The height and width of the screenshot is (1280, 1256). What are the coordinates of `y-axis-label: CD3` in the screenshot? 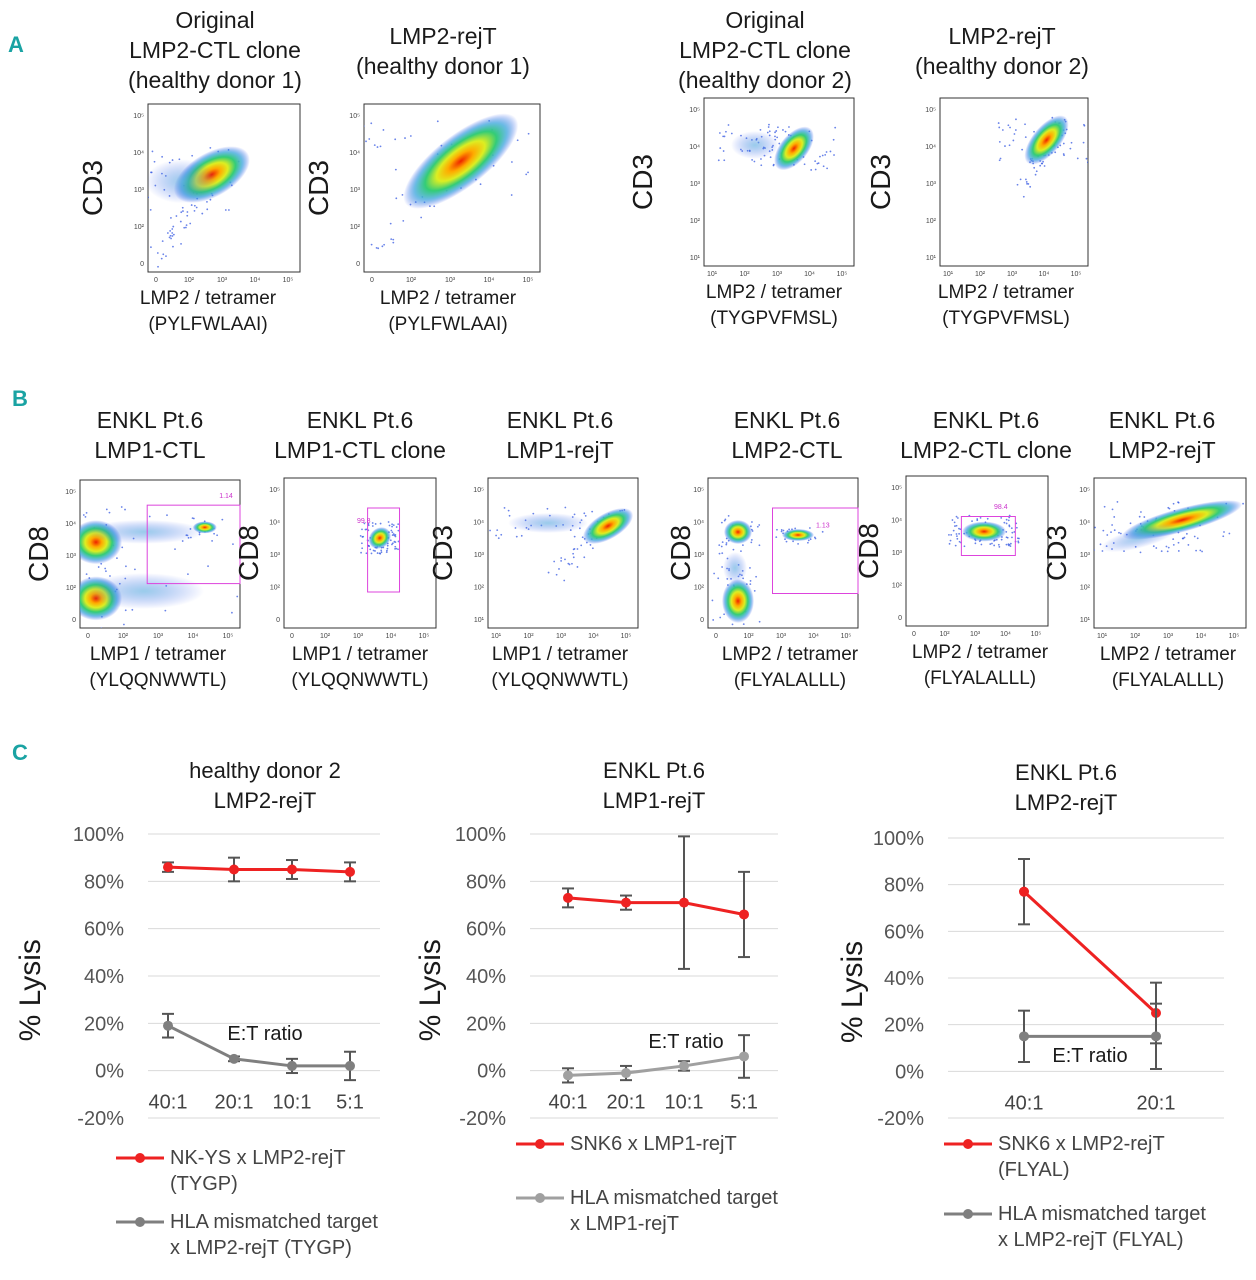 It's located at (642, 182).